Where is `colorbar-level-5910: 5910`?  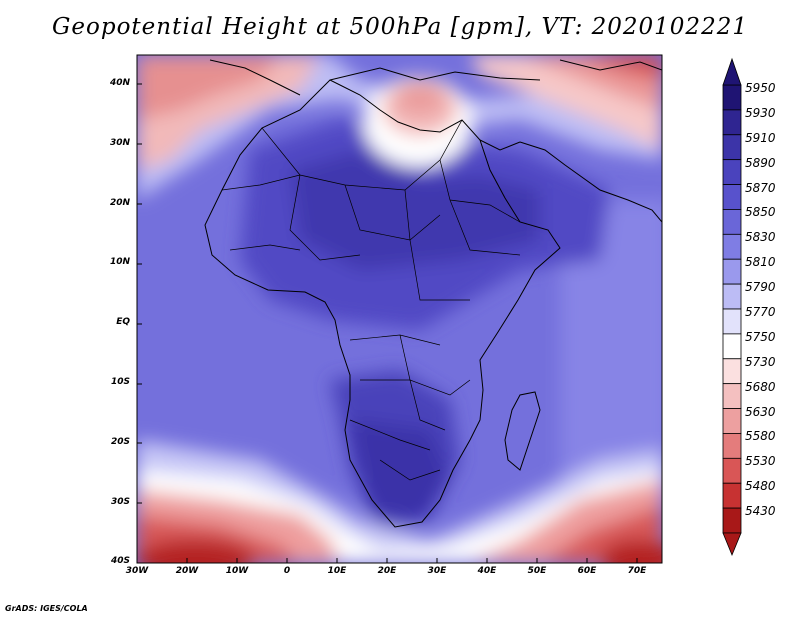
colorbar-level-5910: 5910 is located at coordinates (760, 137).